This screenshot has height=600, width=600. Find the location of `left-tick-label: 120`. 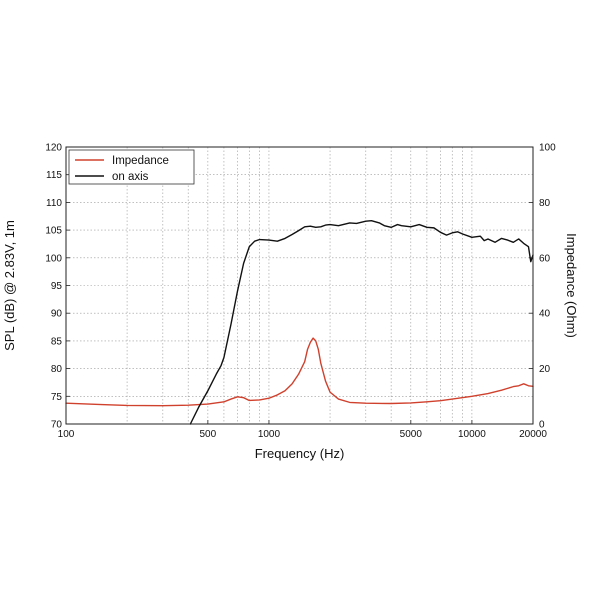

left-tick-label: 120 is located at coordinates (53, 148).